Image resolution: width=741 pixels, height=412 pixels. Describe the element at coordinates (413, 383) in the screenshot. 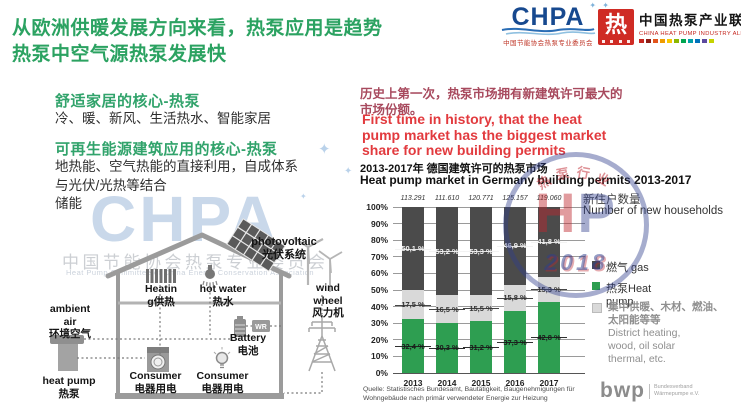

I see `x-tick-label: 2013` at that location.